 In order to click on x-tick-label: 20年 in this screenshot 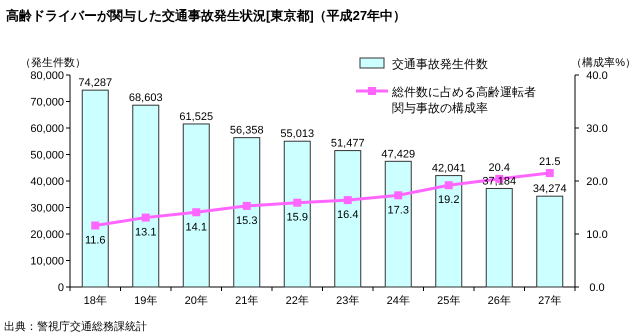, I will do `click(196, 301)`.